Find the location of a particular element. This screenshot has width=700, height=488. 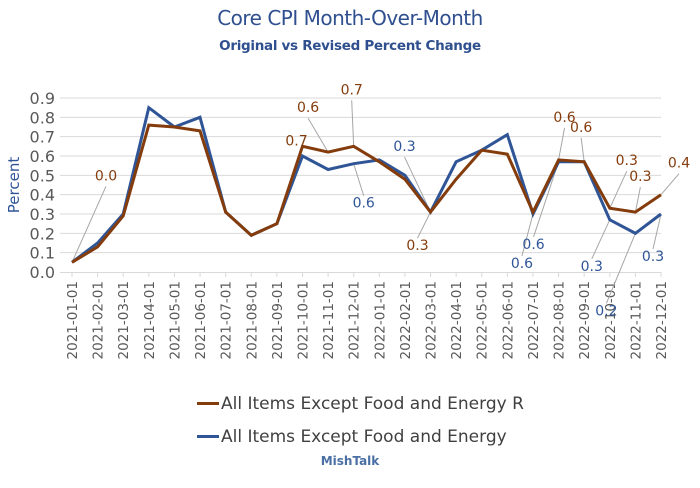

chart-subtitle: Original vs Revised Percent Change is located at coordinates (350, 46).